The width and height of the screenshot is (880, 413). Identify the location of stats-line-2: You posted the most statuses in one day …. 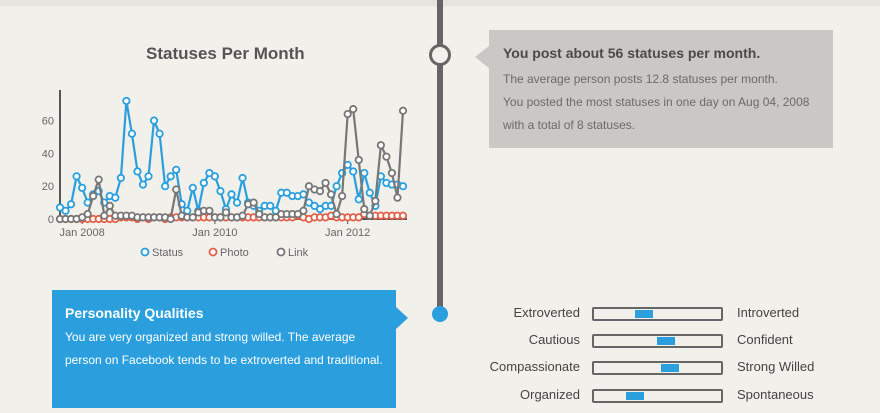
(656, 113).